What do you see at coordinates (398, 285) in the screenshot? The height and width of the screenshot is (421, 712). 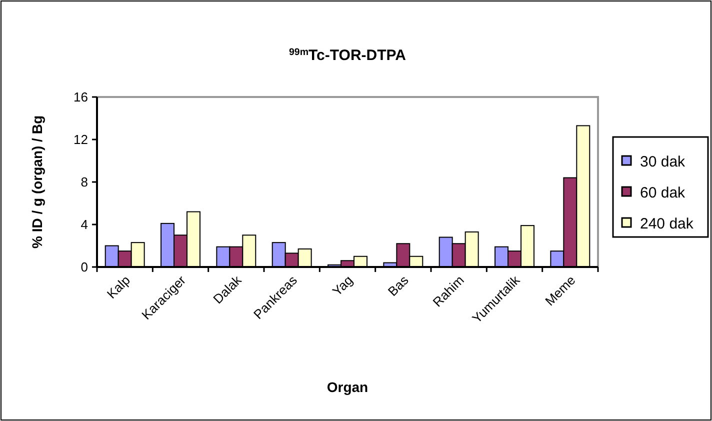 I see `x-tick-label: Bas` at bounding box center [398, 285].